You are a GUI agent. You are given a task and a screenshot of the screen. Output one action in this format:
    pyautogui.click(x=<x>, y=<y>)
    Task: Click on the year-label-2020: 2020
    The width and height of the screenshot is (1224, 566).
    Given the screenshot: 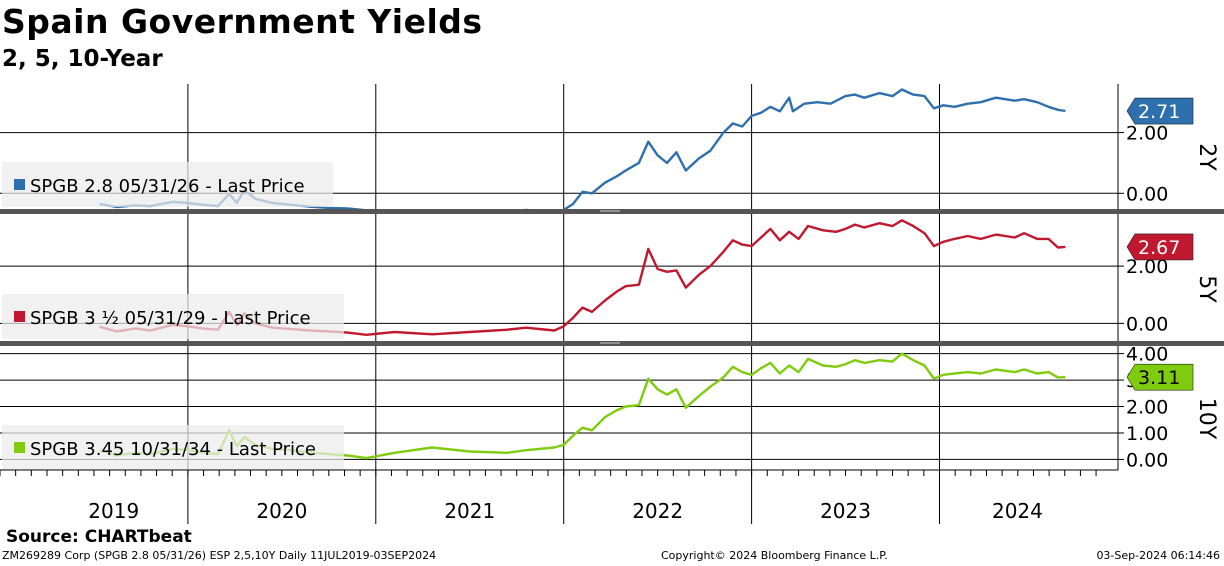 What is the action you would take?
    pyautogui.click(x=281, y=511)
    